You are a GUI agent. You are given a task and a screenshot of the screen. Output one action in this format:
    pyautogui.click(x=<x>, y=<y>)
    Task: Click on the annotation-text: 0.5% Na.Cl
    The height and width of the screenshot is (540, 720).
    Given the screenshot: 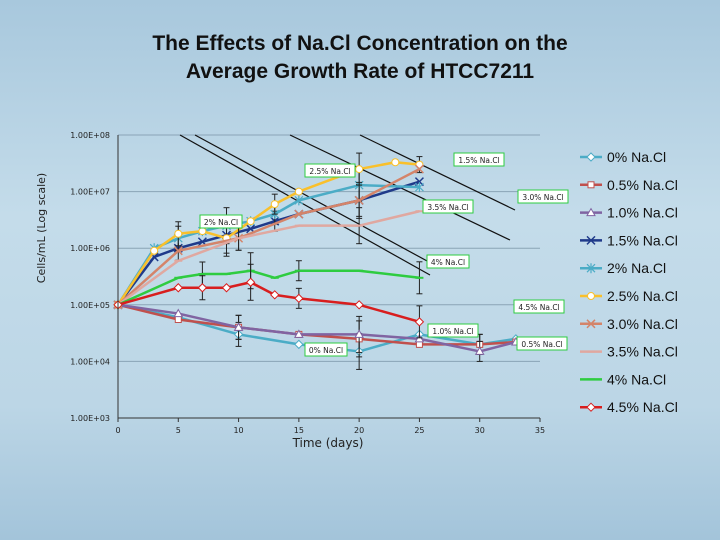 What is the action you would take?
    pyautogui.click(x=541, y=344)
    